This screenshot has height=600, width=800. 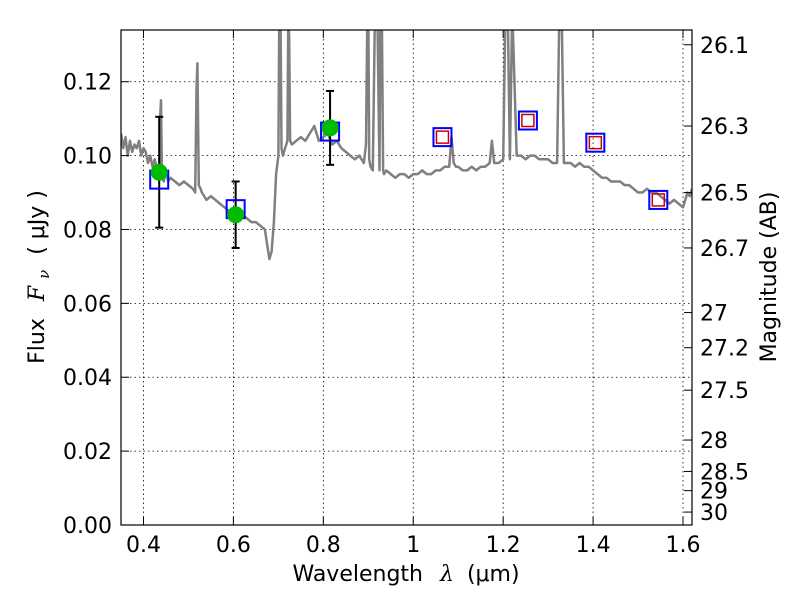 What do you see at coordinates (37, 293) in the screenshot?
I see `y-axis-label-symbol: F` at bounding box center [37, 293].